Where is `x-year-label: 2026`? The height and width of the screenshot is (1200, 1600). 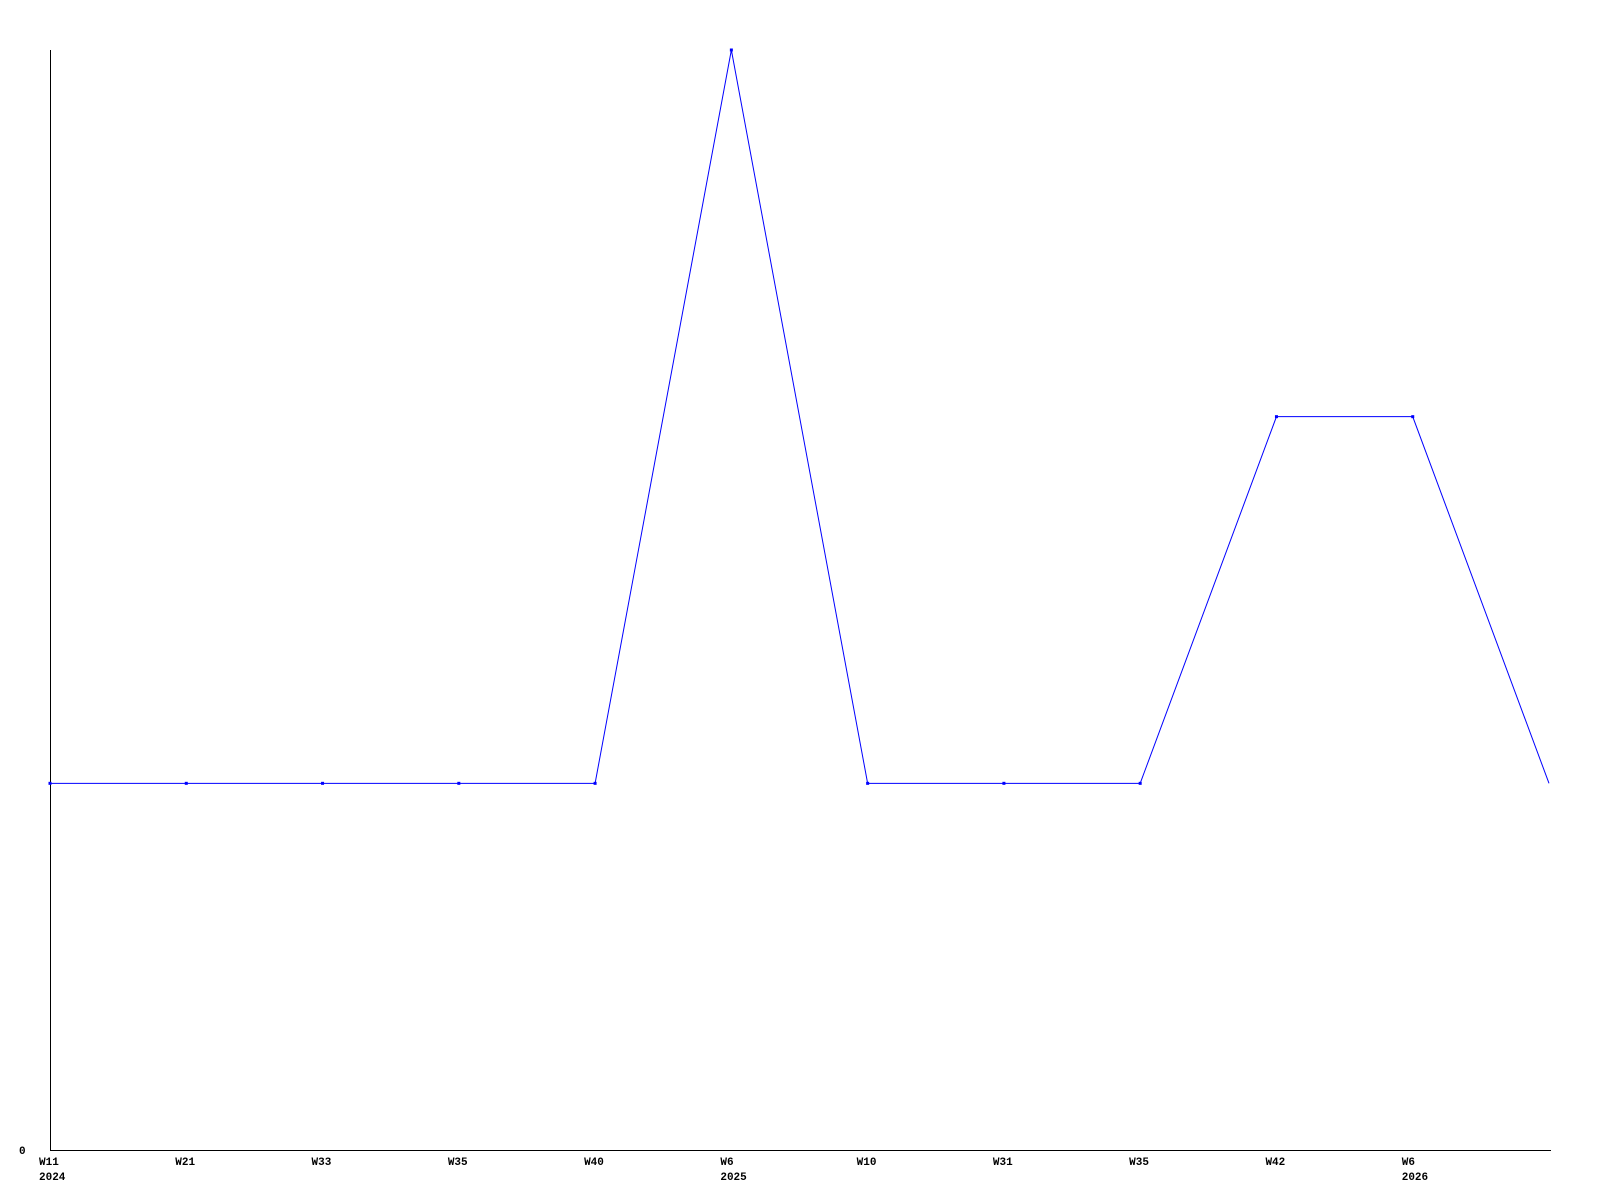
x-year-label: 2026 is located at coordinates (1415, 1178).